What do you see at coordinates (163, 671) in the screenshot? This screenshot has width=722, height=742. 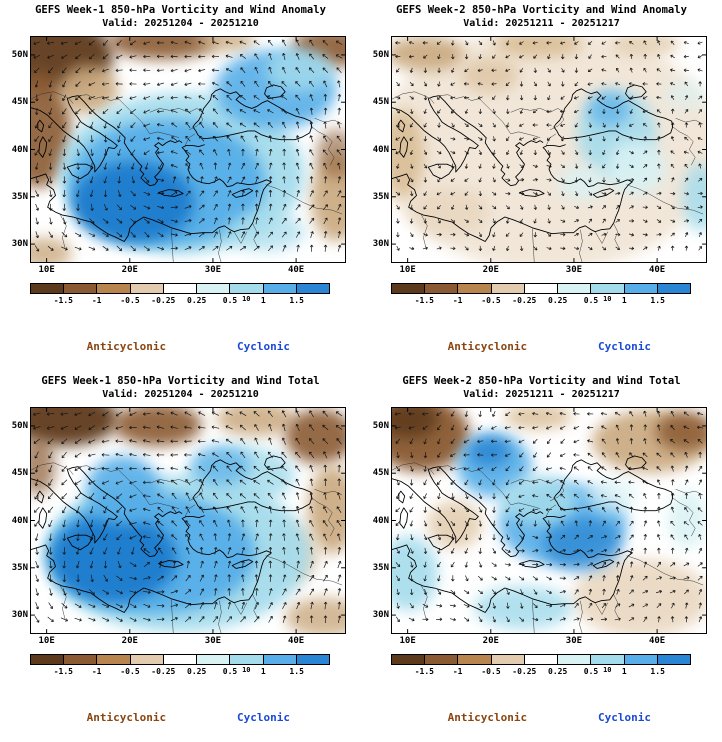 I see `colorbar-tick-label: -0.25` at bounding box center [163, 671].